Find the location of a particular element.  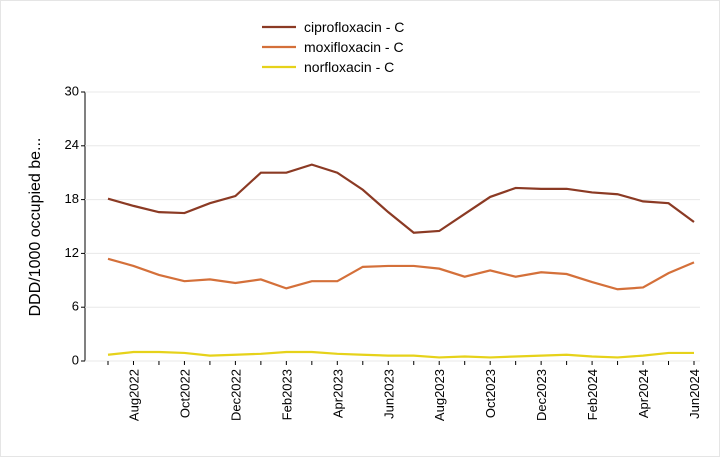

y-tick-label: 12 is located at coordinates (72, 252).